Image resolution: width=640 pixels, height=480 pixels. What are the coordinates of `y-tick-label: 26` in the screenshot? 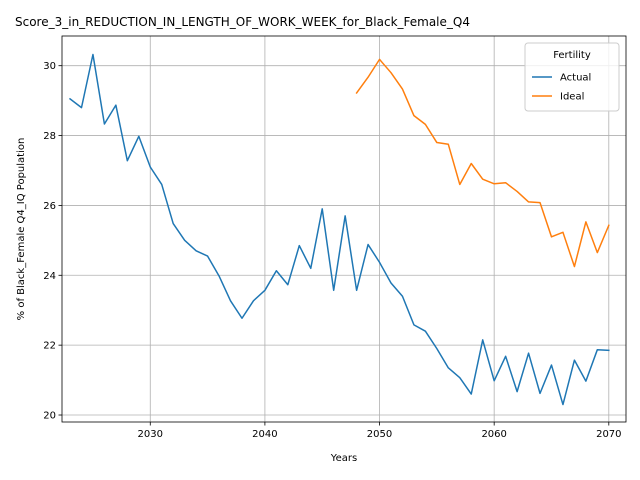 It's located at (49, 206).